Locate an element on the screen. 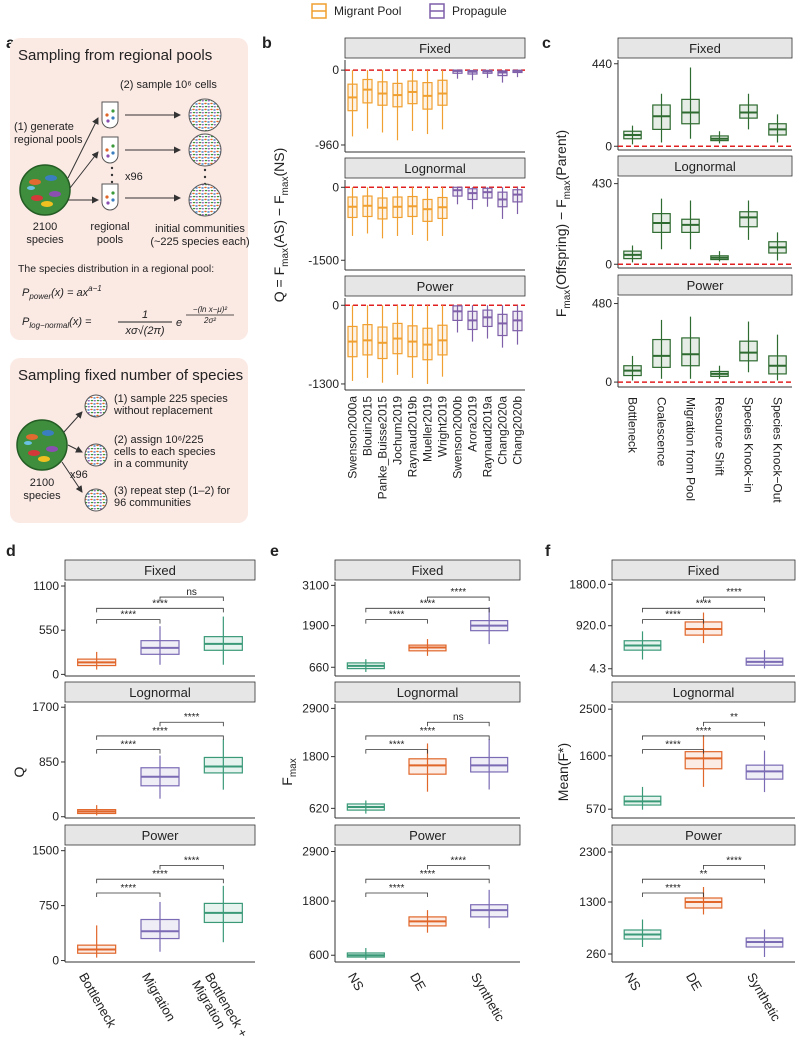 This screenshot has width=800, height=1044. y-tick-label: 2900 is located at coordinates (315, 852).